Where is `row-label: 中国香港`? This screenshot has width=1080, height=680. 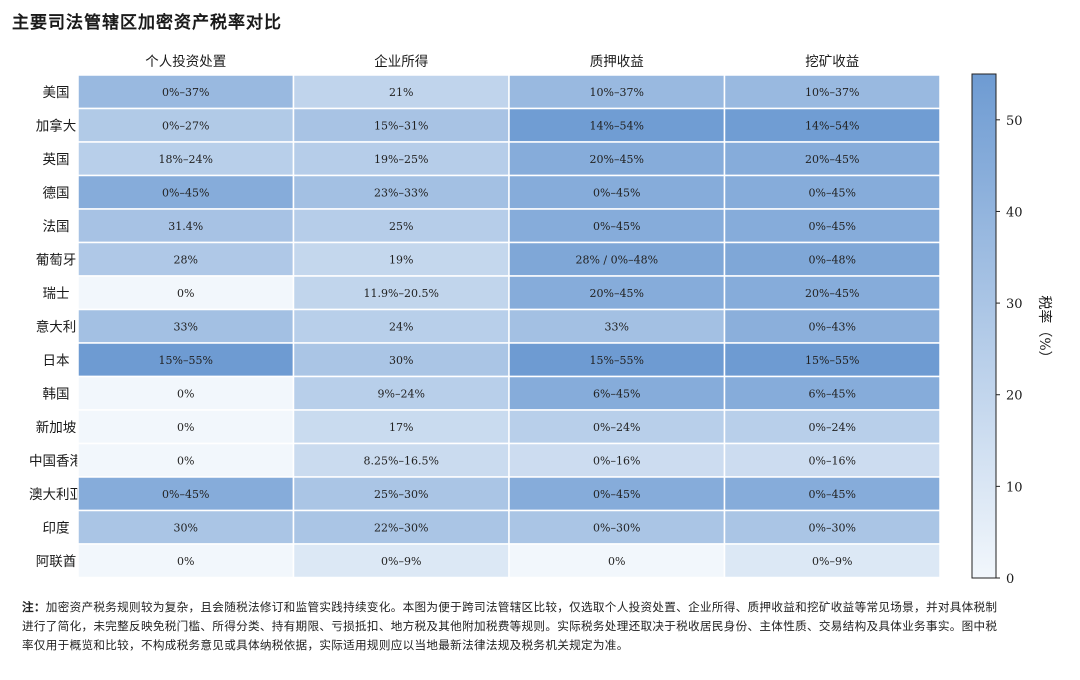
row-label: 中国香港 is located at coordinates (56, 461).